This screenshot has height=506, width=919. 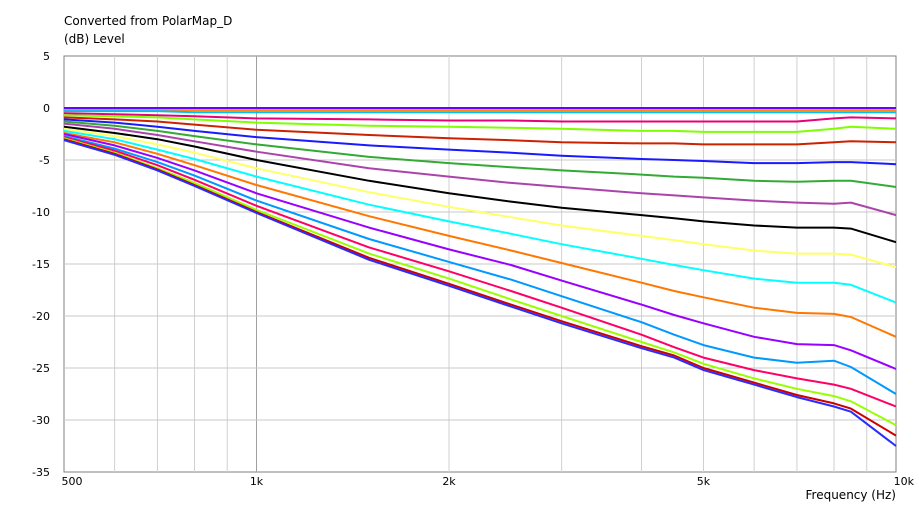 What do you see at coordinates (851, 495) in the screenshot?
I see `x-axis-label: Frequency (Hz)` at bounding box center [851, 495].